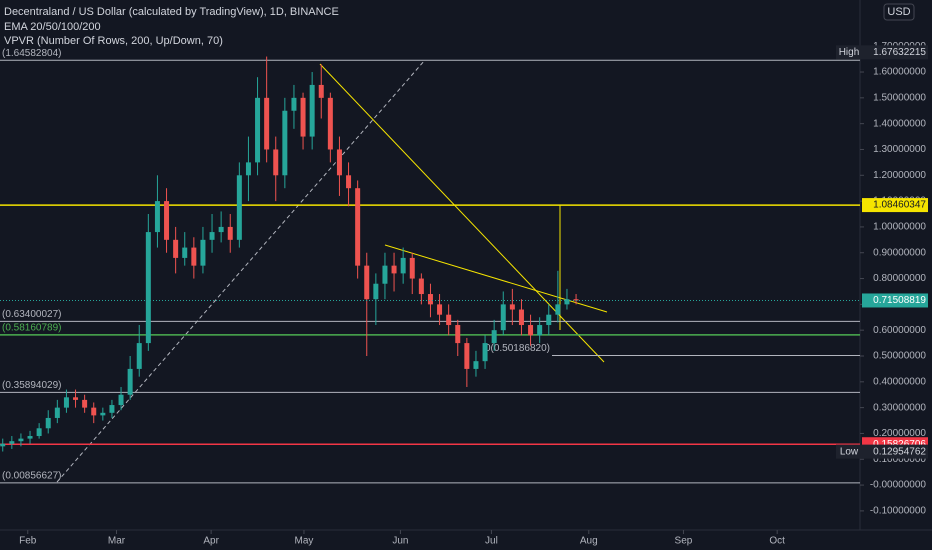 This screenshot has height=550, width=932. I want to click on price-label: 0.71508819, so click(899, 300).